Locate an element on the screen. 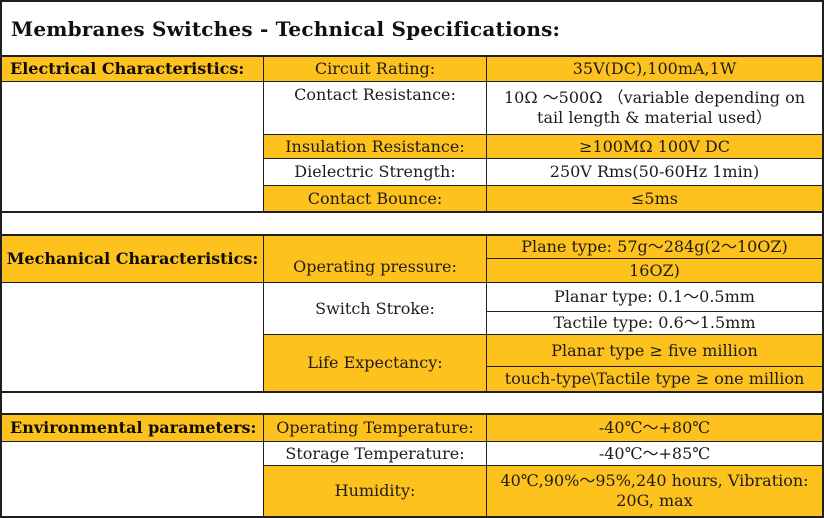  value-operating-pressure-line2: 16OZ) is located at coordinates (654, 271).